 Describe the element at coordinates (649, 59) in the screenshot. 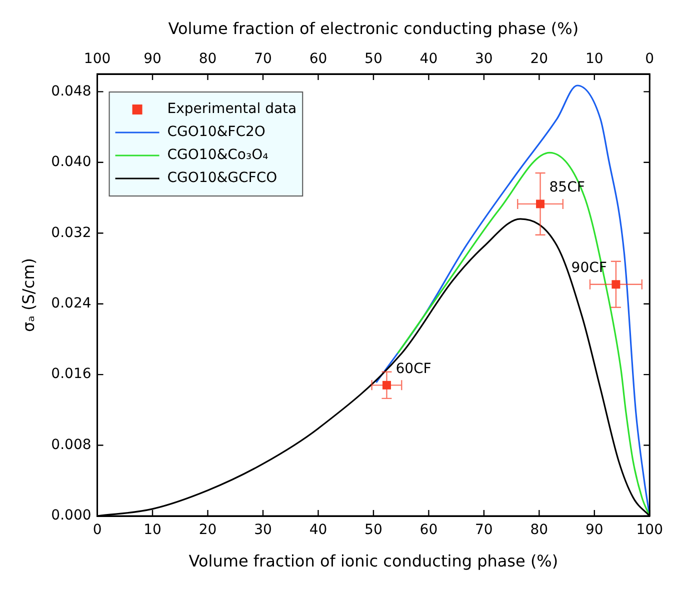

I see `x2-tick-label: 0` at that location.